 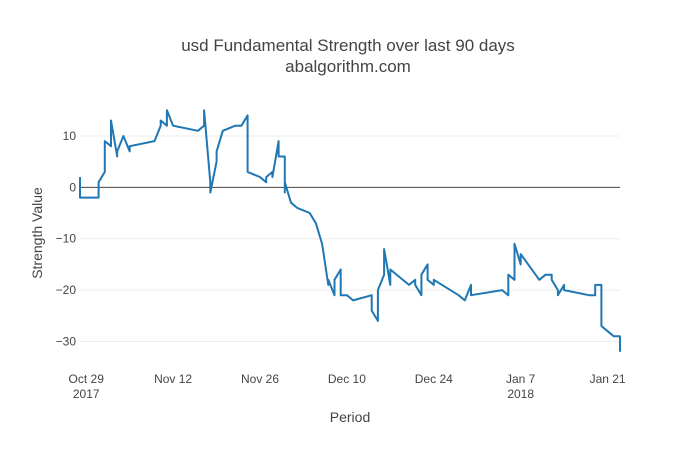 I want to click on y-tick-label: 0, so click(x=72, y=187).